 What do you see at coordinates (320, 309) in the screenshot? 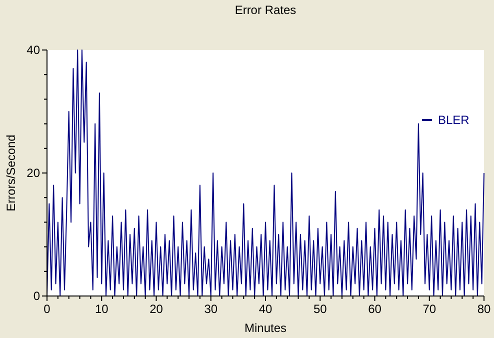
I see `x-tick-label: 50` at bounding box center [320, 309].